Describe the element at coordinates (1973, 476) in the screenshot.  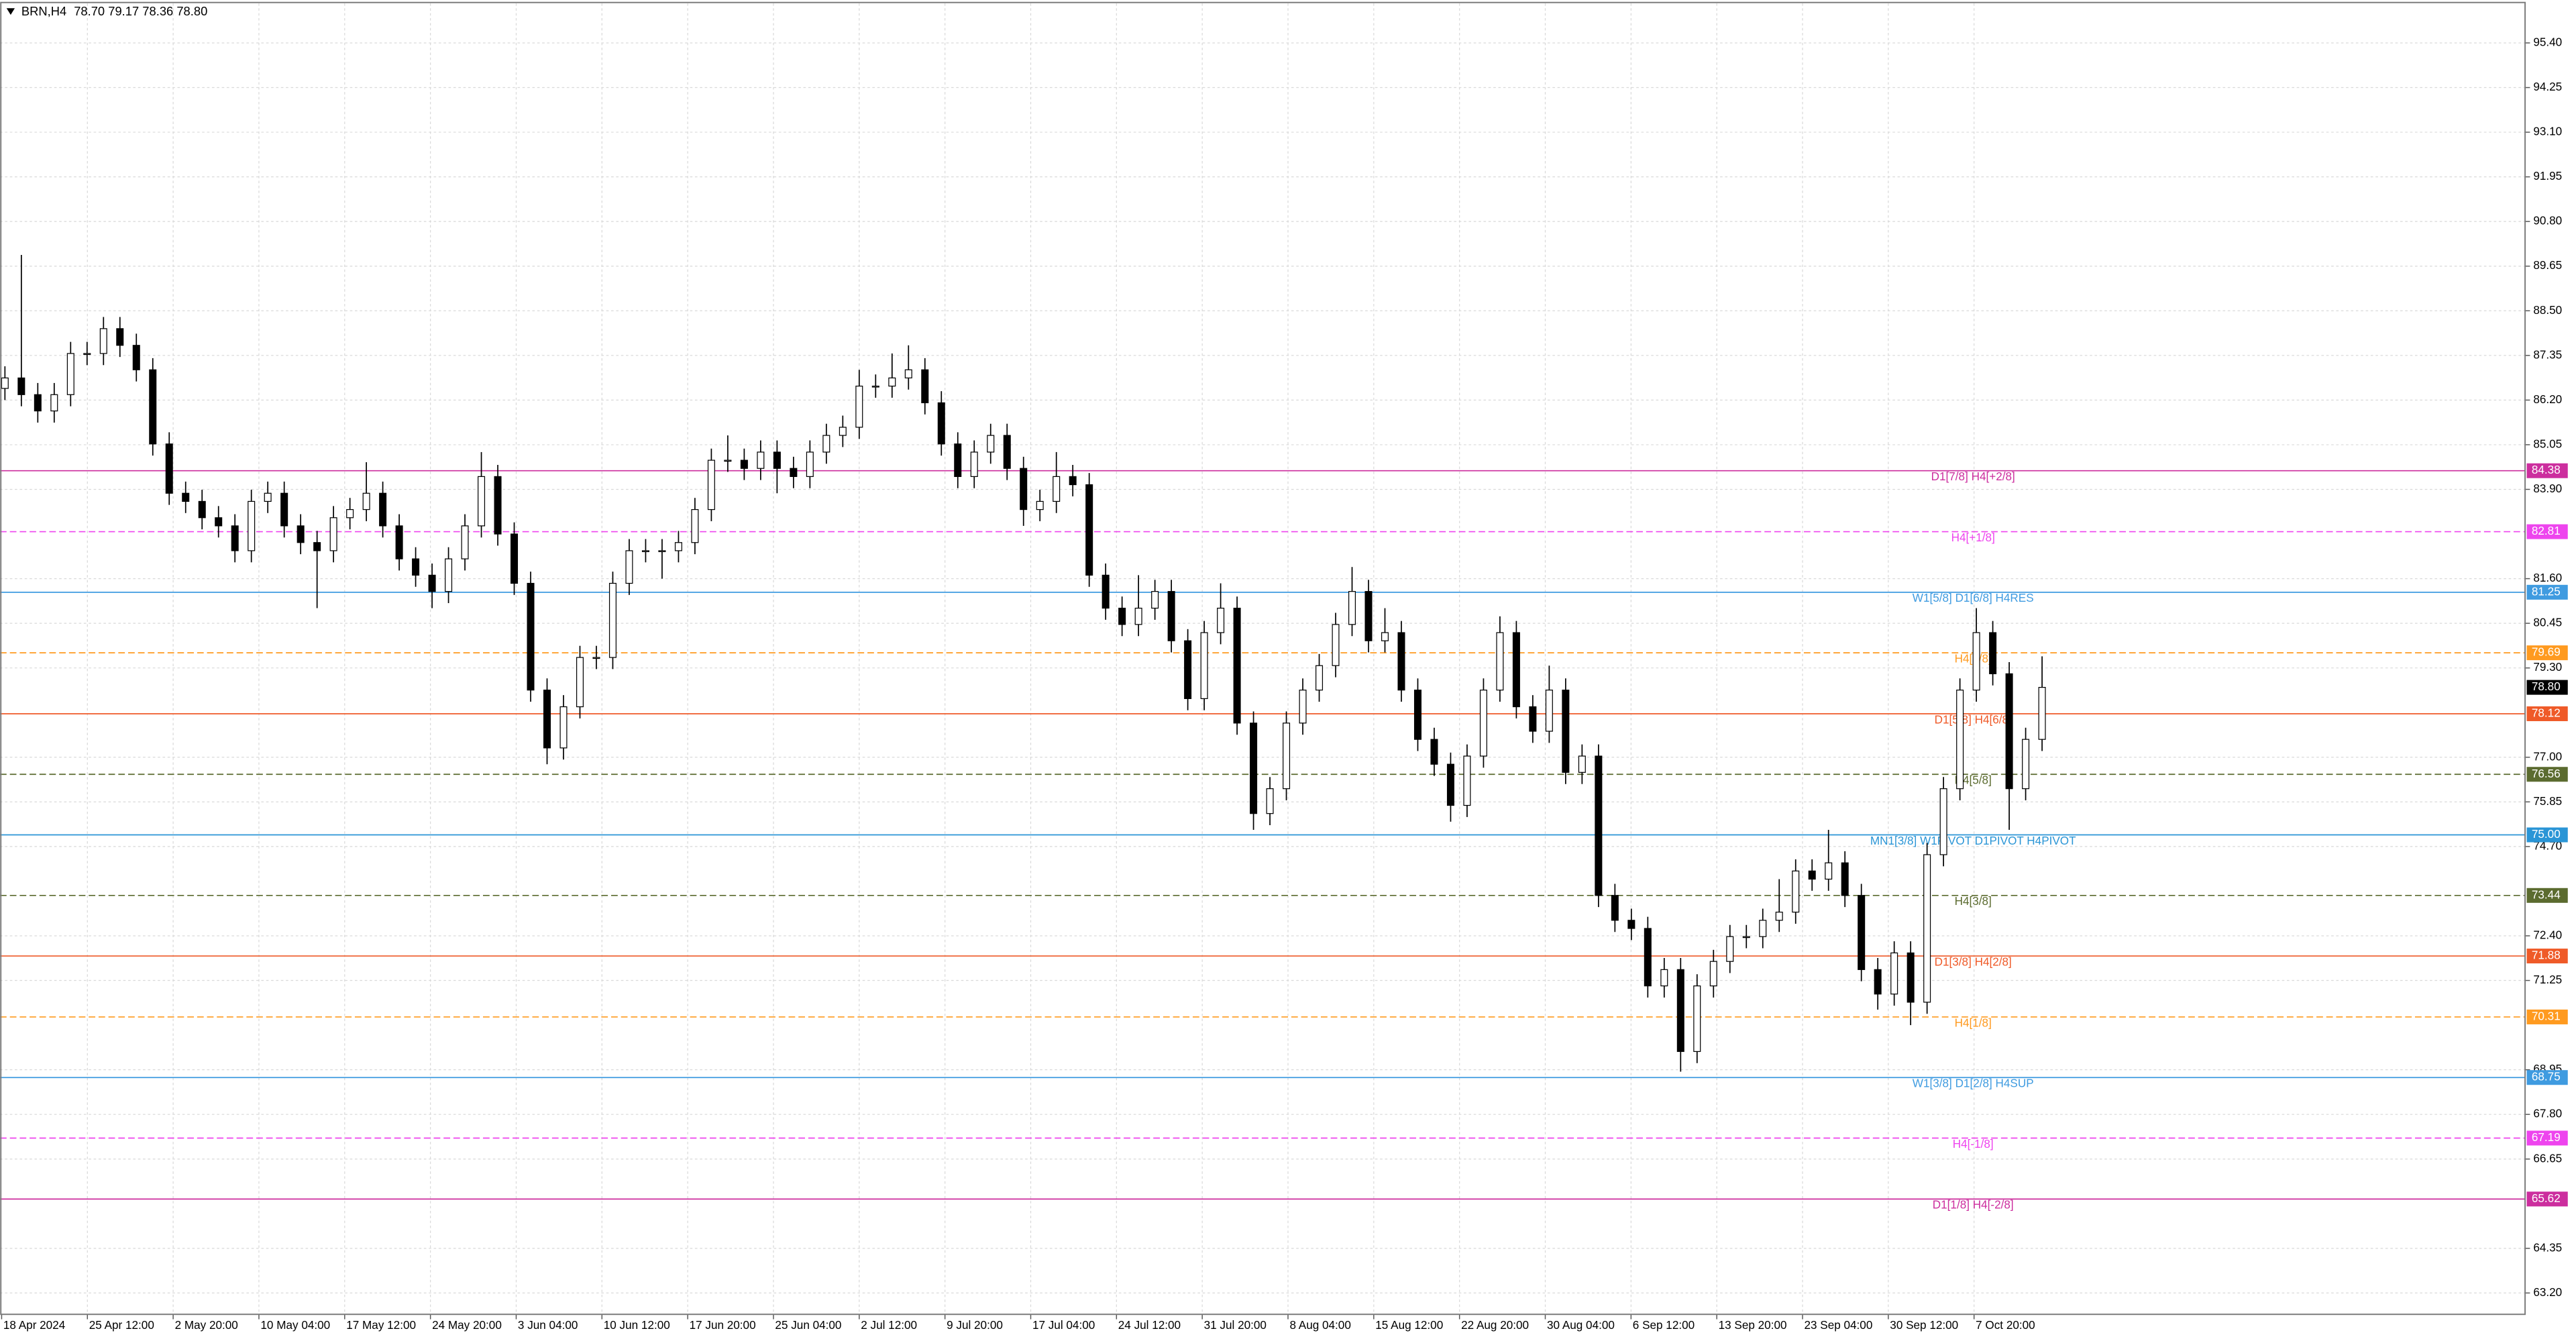
I see `level-label: D1[7/8] H4[+2/8]` at that location.